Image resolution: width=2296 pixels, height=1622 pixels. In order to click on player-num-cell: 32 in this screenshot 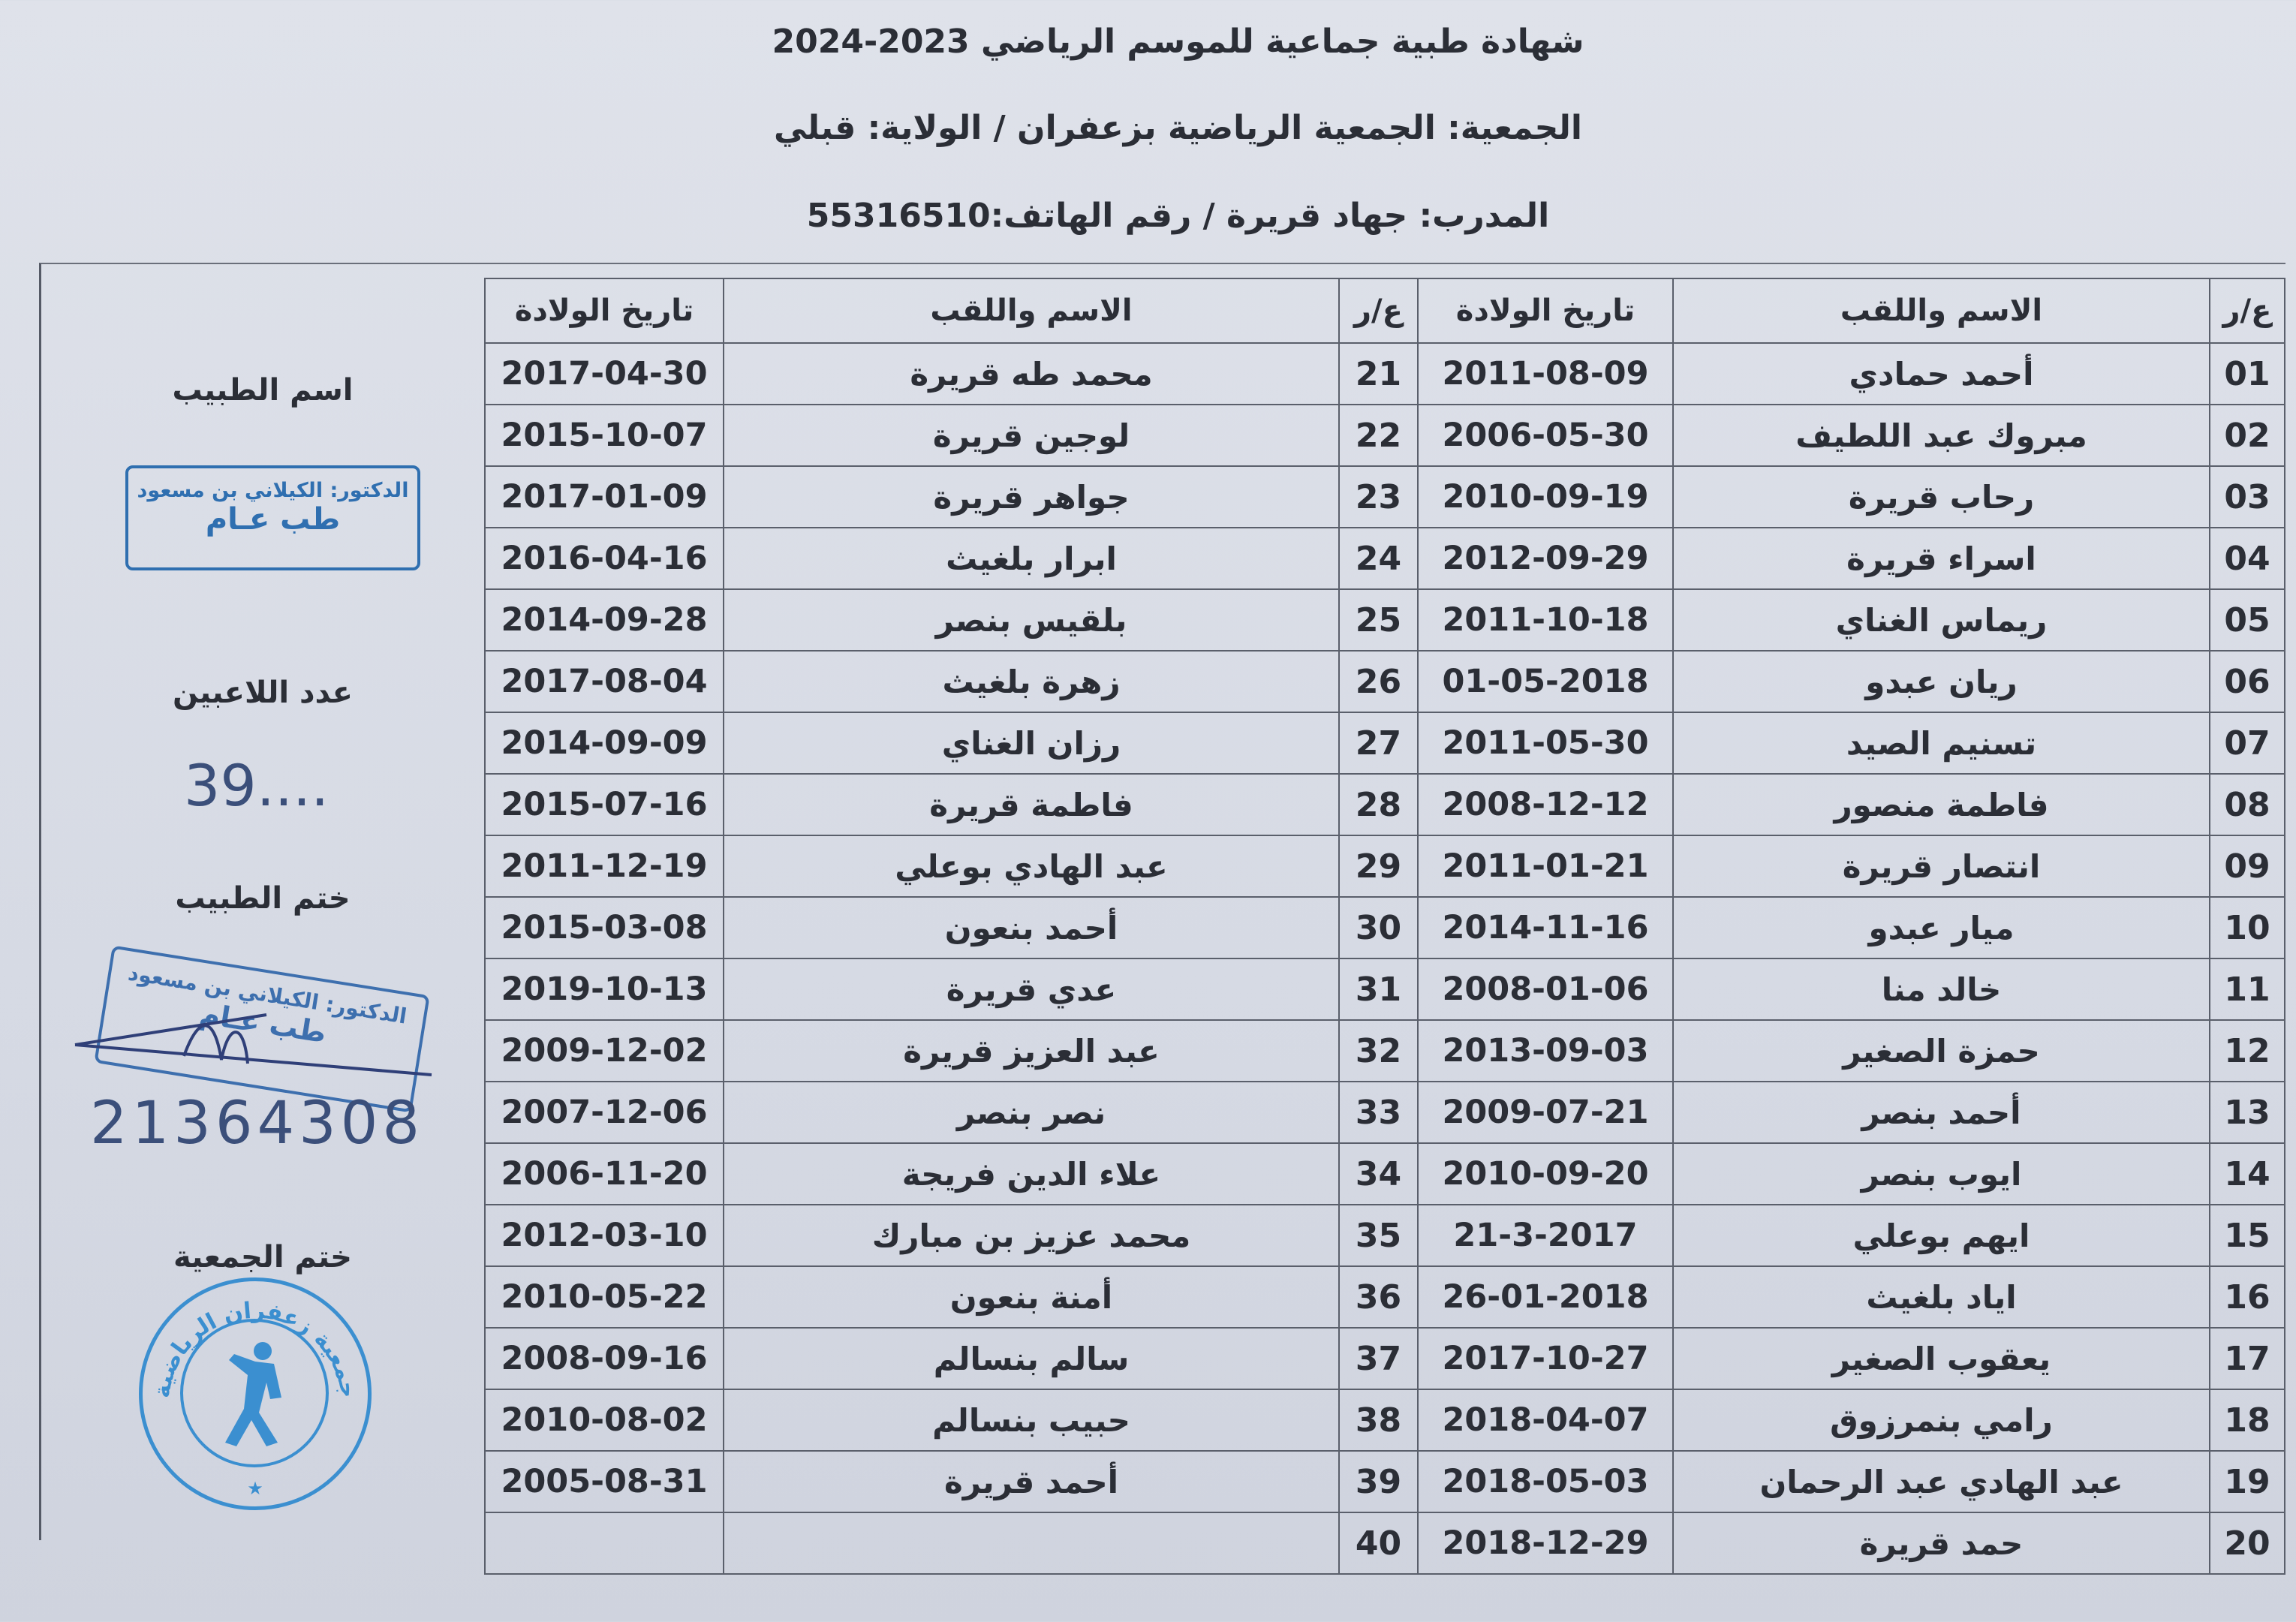, I will do `click(1378, 1050)`.